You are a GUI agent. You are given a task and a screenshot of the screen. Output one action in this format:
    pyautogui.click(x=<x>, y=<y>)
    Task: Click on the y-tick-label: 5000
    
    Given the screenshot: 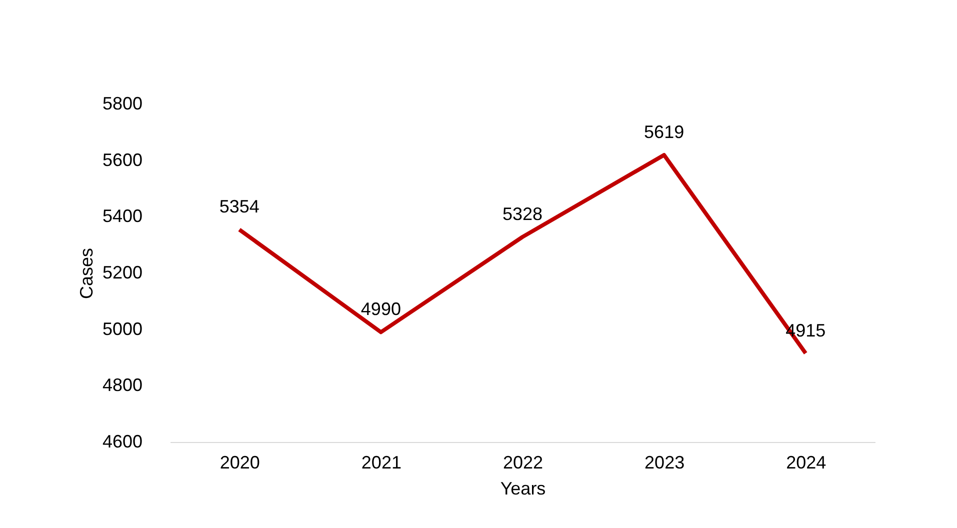 What is the action you would take?
    pyautogui.click(x=122, y=328)
    